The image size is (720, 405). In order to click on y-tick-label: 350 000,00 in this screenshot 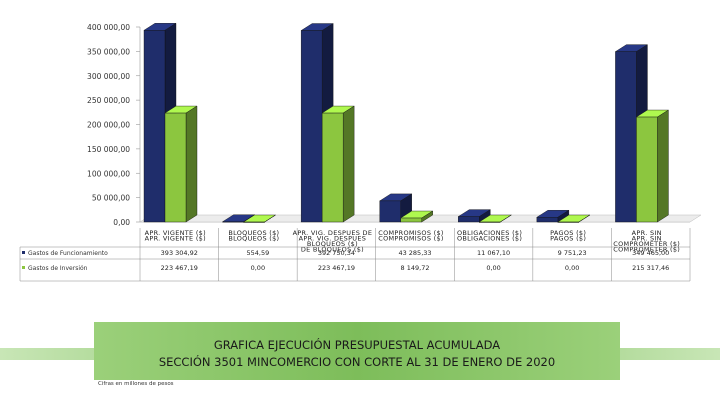, I will do `click(108, 51)`.